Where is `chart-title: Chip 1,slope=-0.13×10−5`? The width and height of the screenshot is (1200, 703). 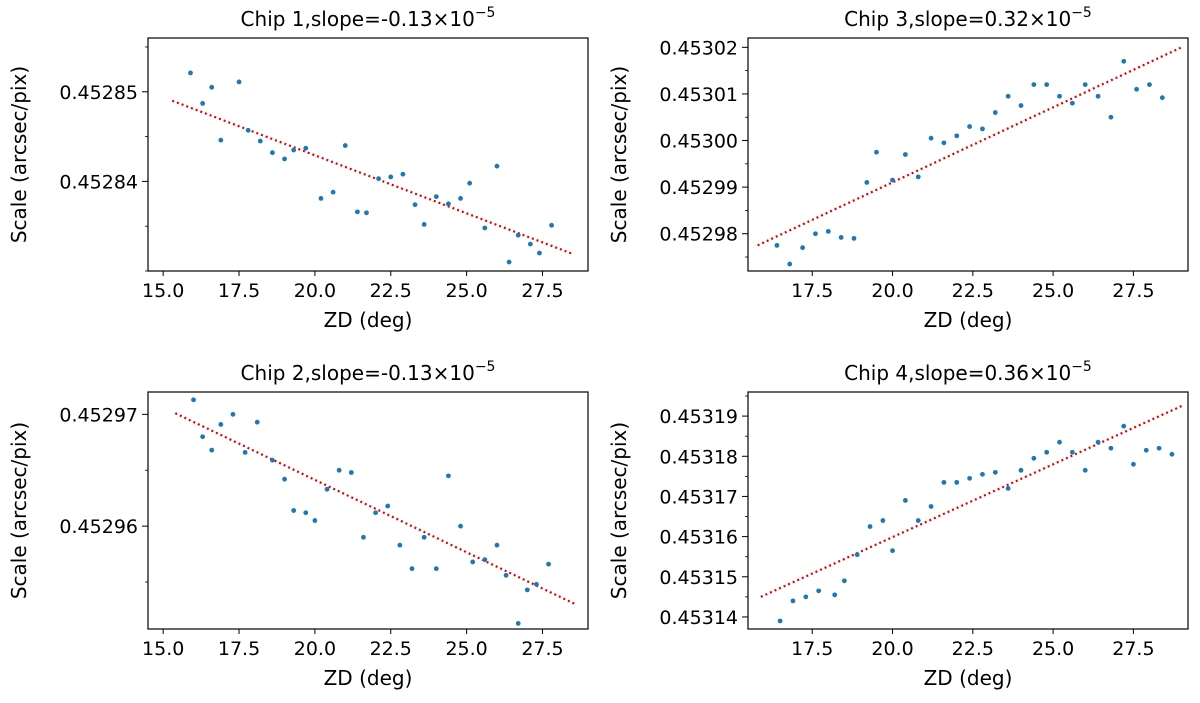 chart-title: Chip 1,slope=-0.13×10−5 is located at coordinates (368, 18).